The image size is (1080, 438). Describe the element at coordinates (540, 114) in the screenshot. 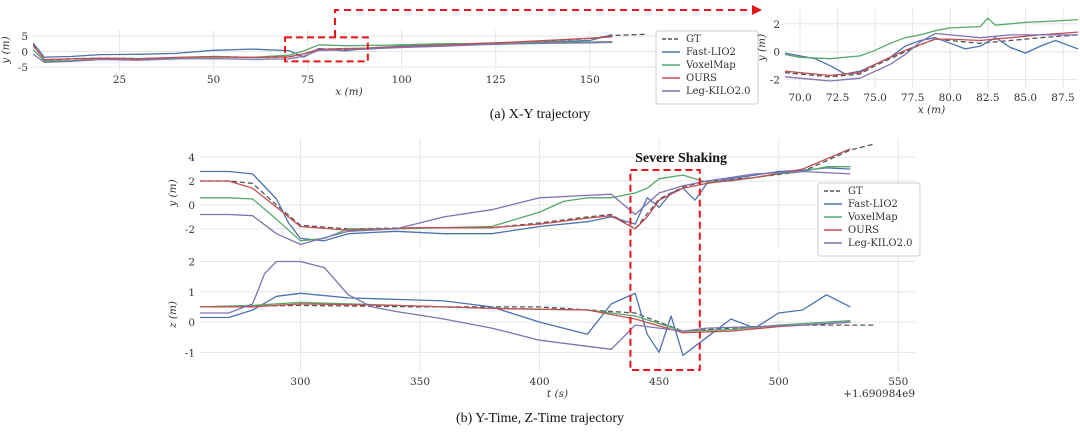

I see `caption-a: (a) X-Y trajectory` at that location.